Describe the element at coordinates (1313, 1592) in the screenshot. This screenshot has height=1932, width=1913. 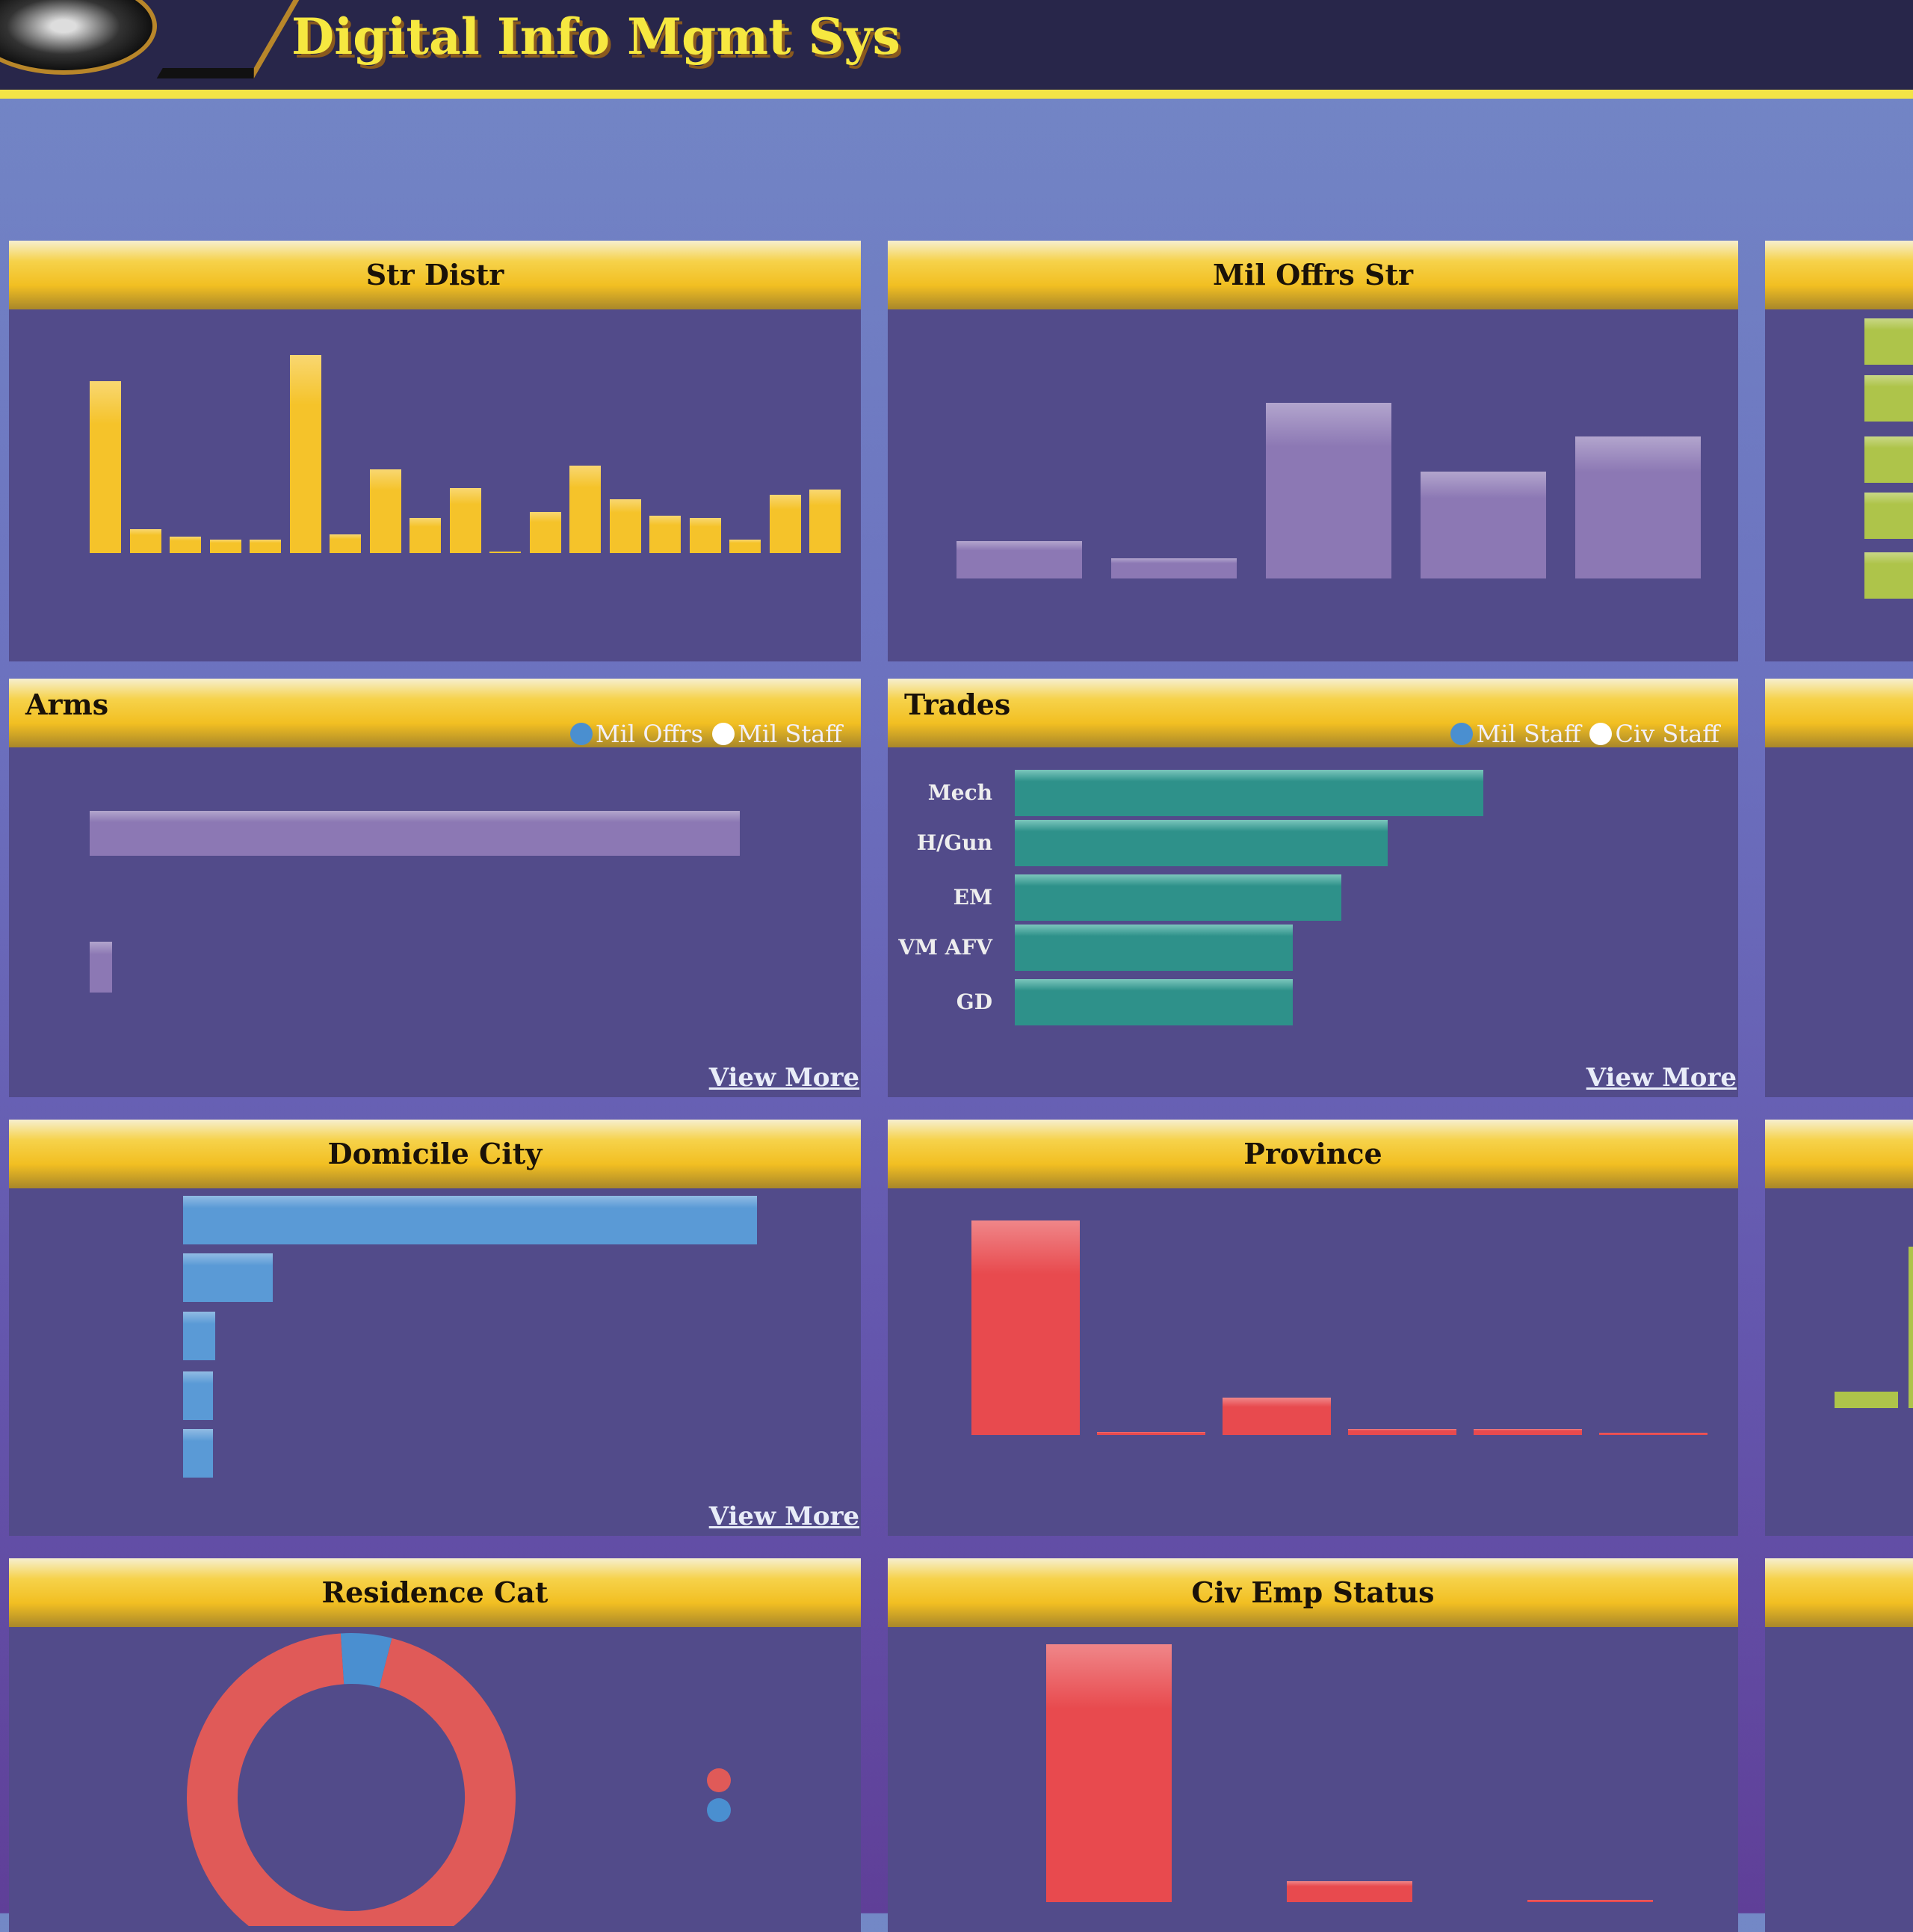
I see `panel-title: Civ Emp Status` at that location.